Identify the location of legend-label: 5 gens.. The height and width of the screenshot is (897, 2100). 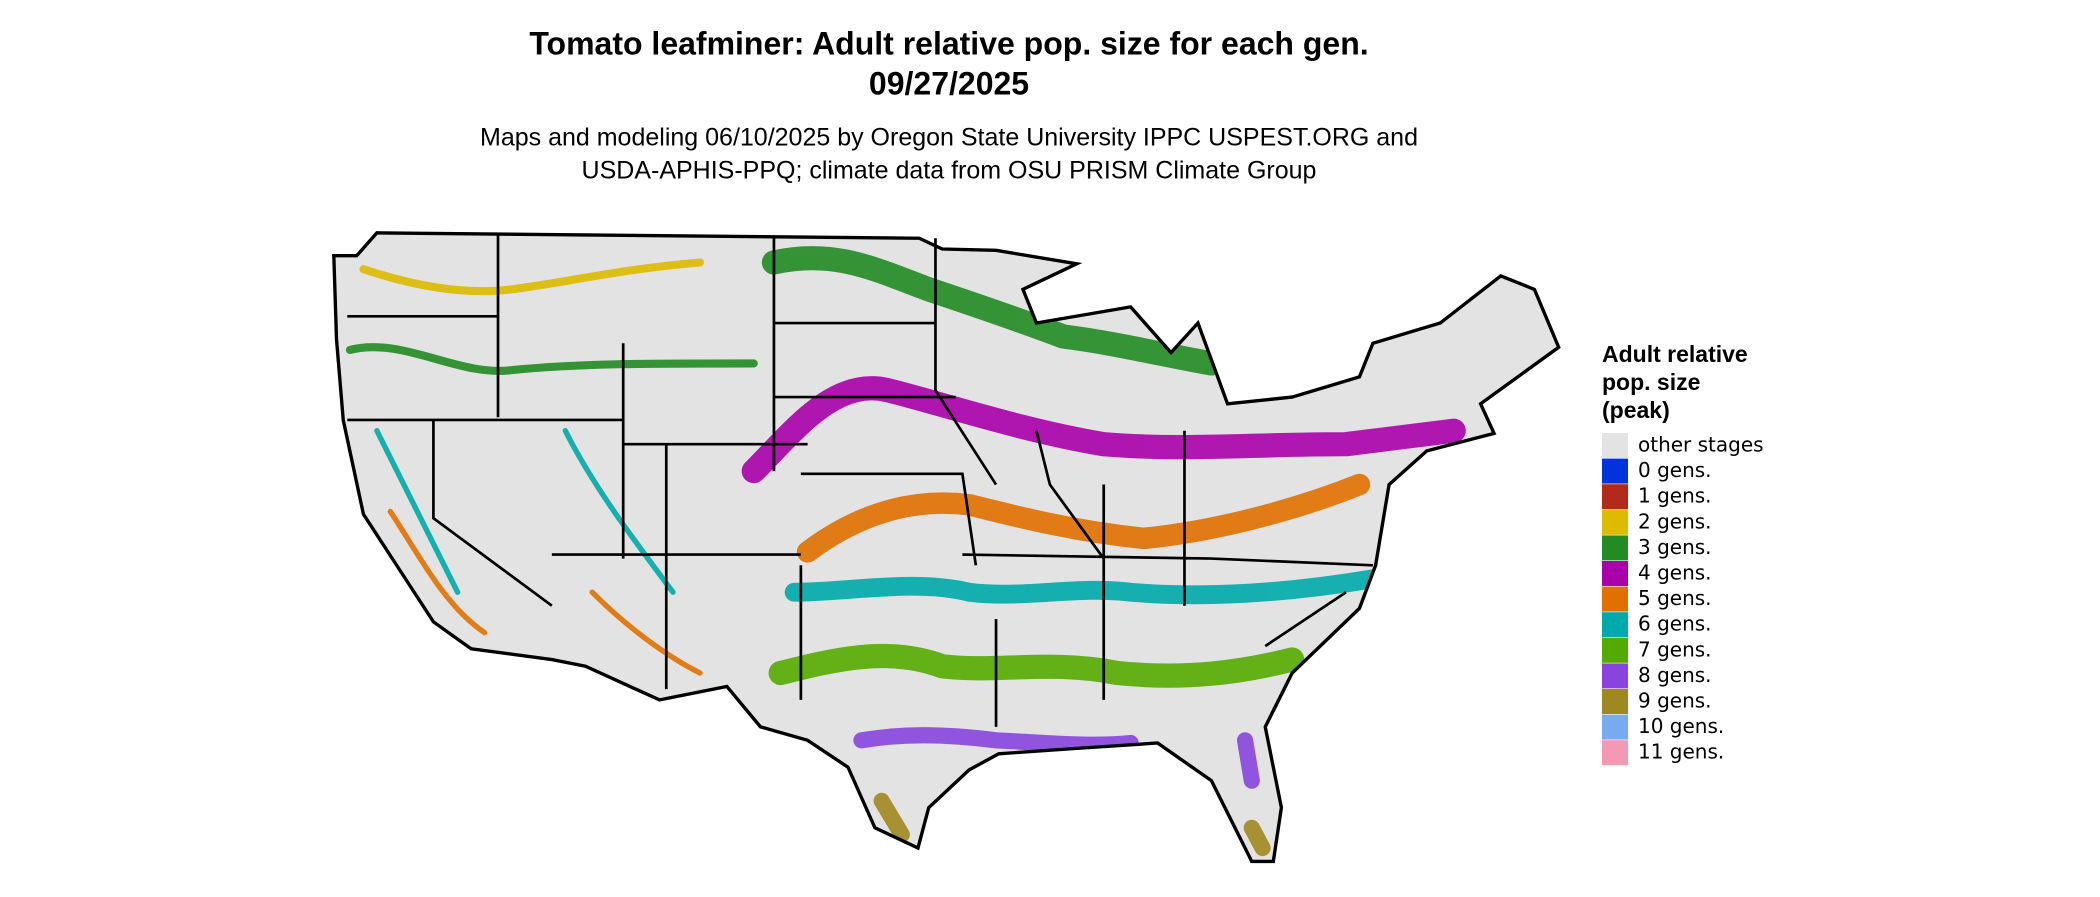
(1675, 598).